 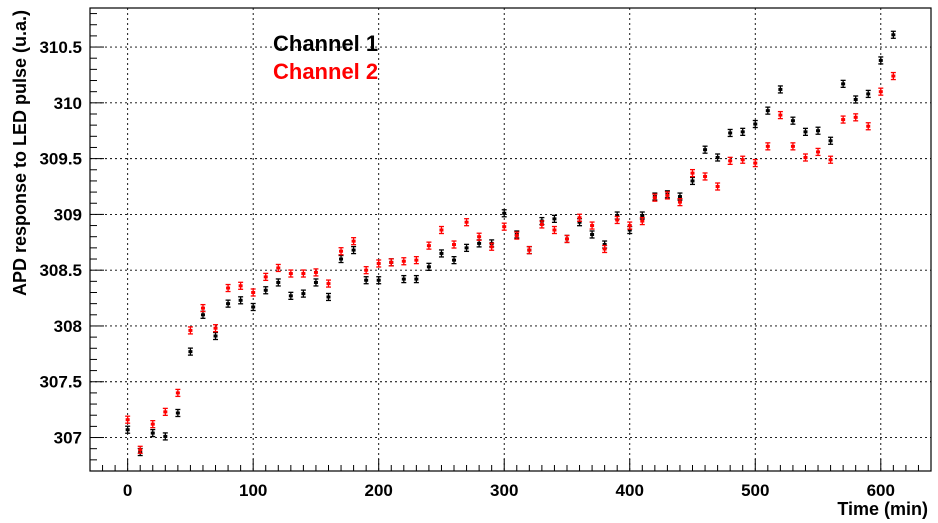 What do you see at coordinates (127, 490) in the screenshot?
I see `x-tick-label: 0` at bounding box center [127, 490].